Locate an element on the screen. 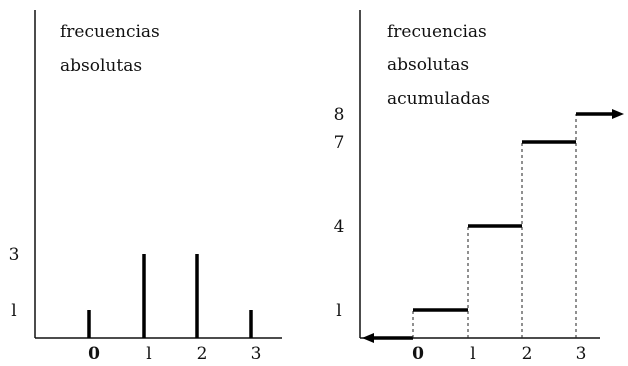 The image size is (628, 366). right-x-tick-label: 3 is located at coordinates (581, 354).